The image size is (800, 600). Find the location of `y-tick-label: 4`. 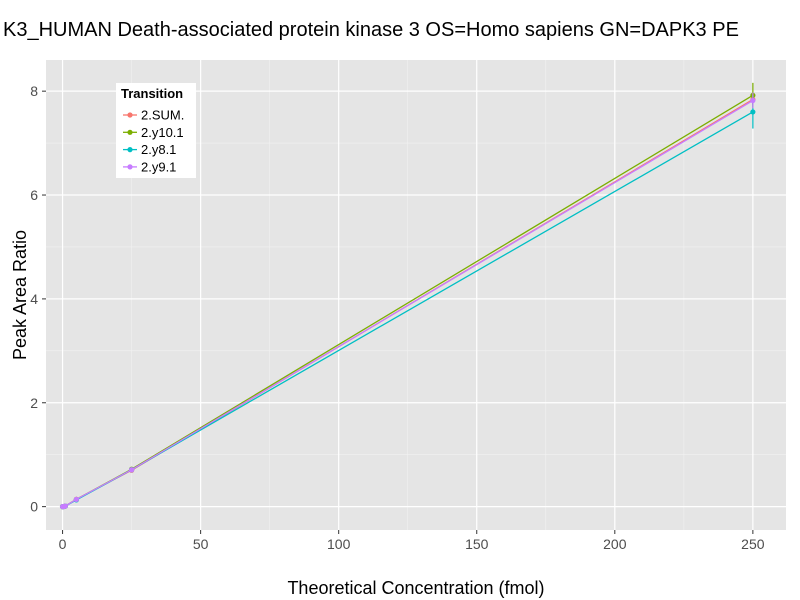

y-tick-label: 4 is located at coordinates (34, 299).